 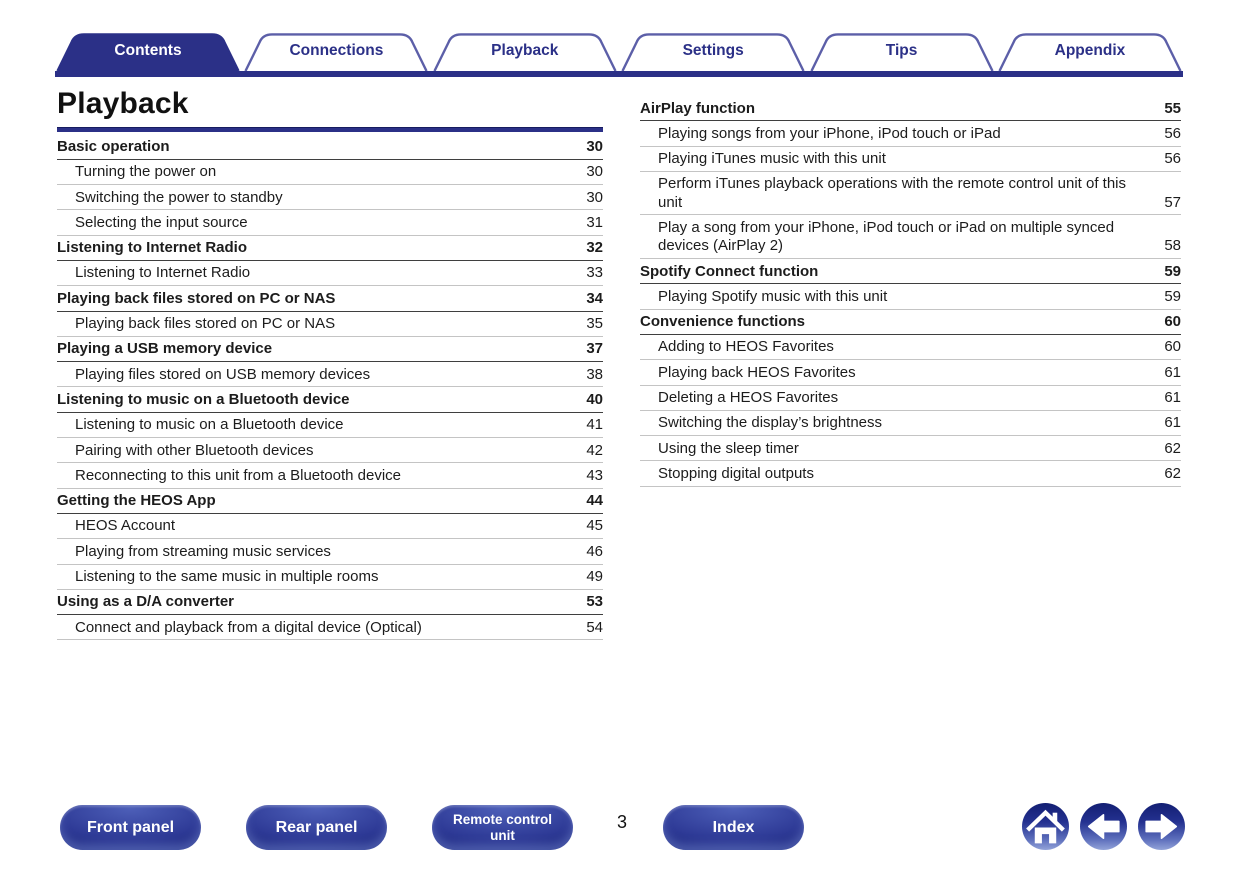 I want to click on tab-label: Connections, so click(x=336, y=50).